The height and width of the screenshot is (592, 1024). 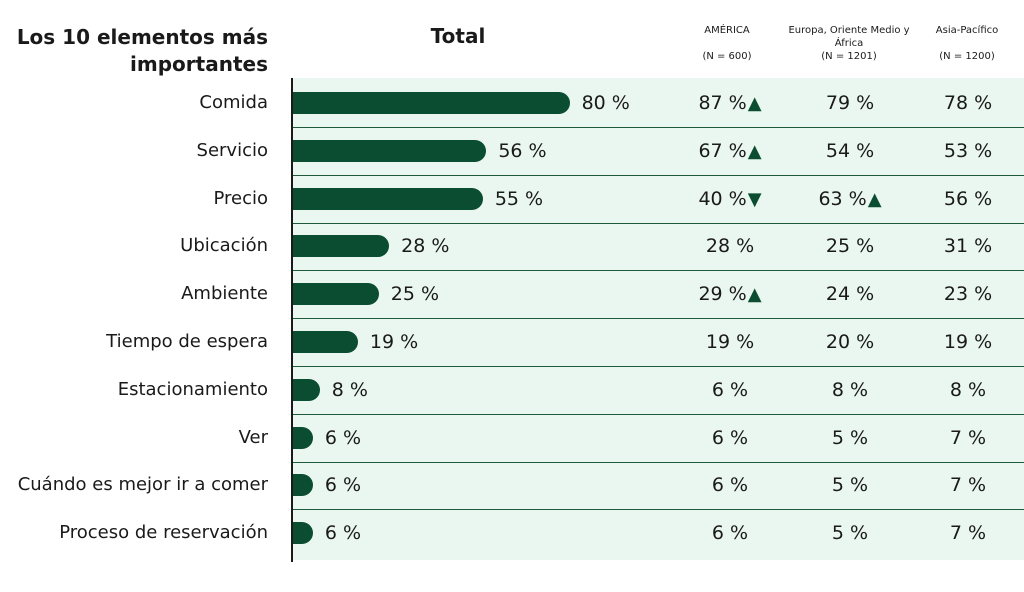 I want to click on region-value-cell: 56 %, so click(x=968, y=199).